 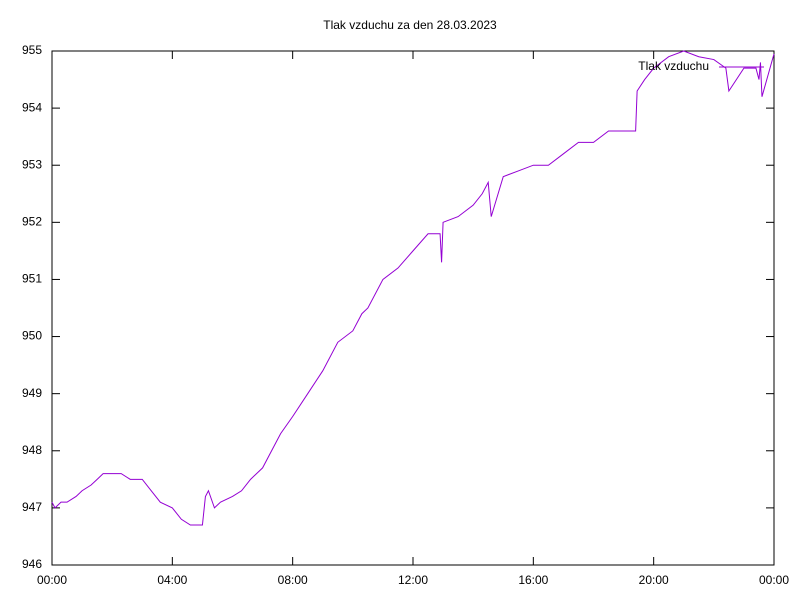 What do you see at coordinates (32, 336) in the screenshot?
I see `y-tick-label: 950` at bounding box center [32, 336].